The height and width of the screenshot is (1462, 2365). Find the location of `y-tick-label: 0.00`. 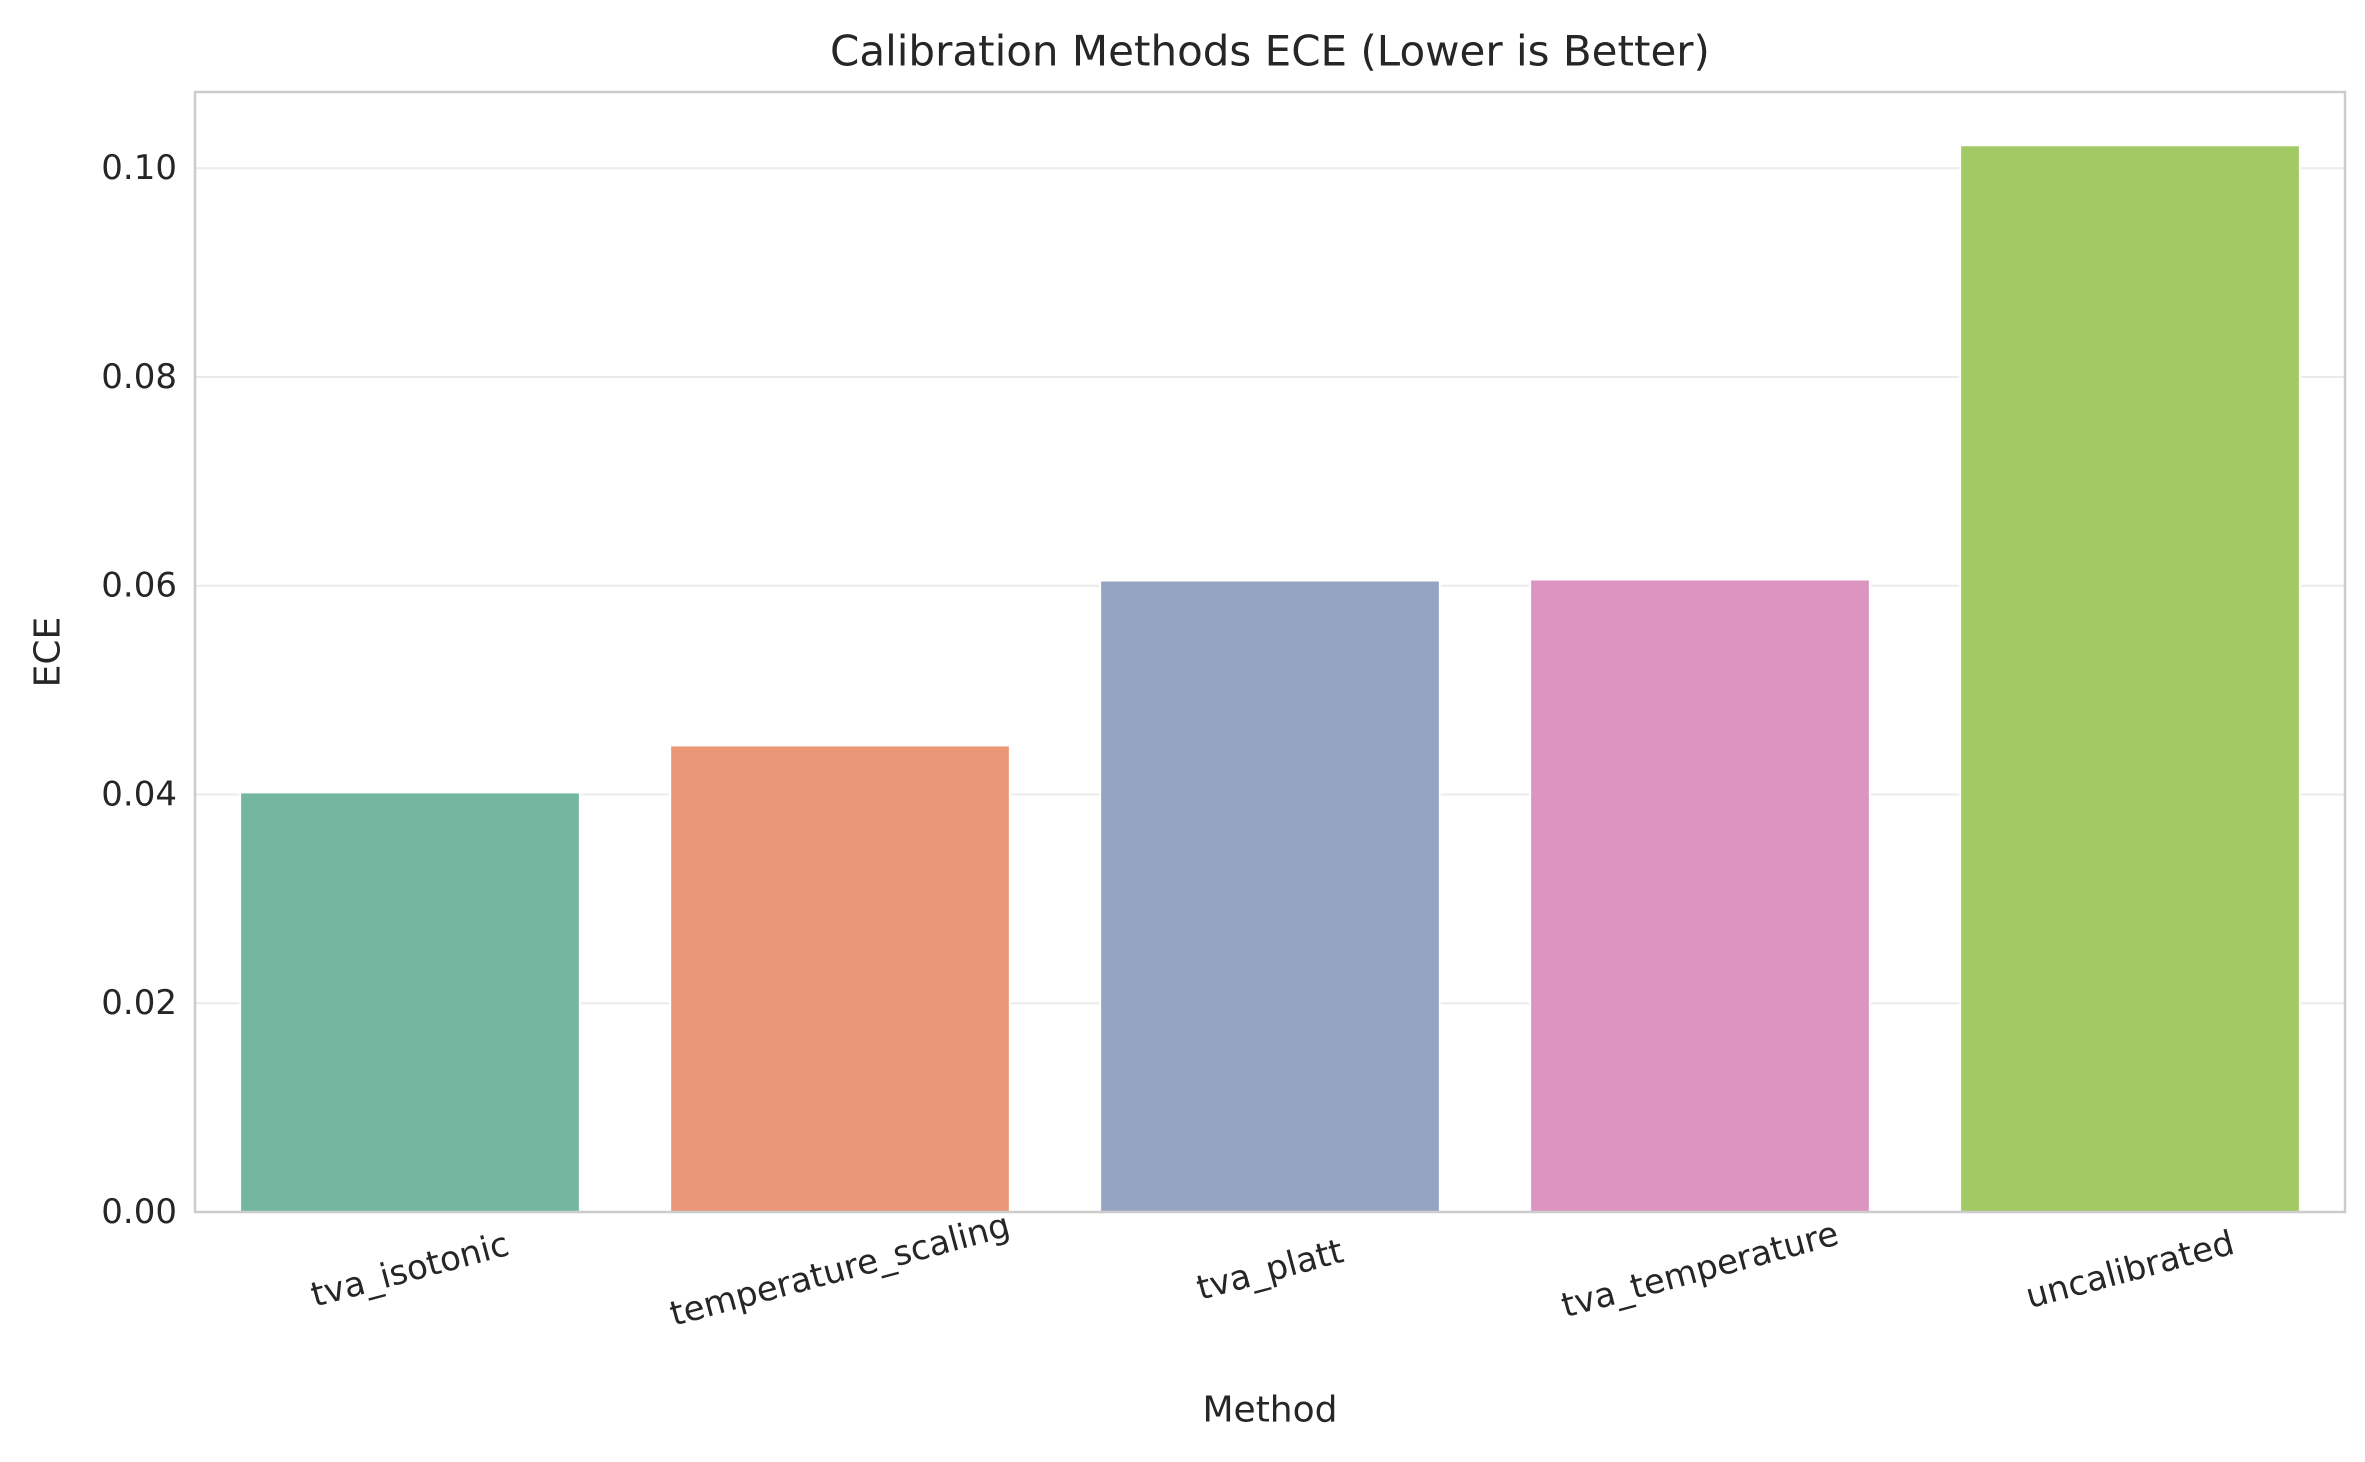

y-tick-label: 0.00 is located at coordinates (139, 1212).